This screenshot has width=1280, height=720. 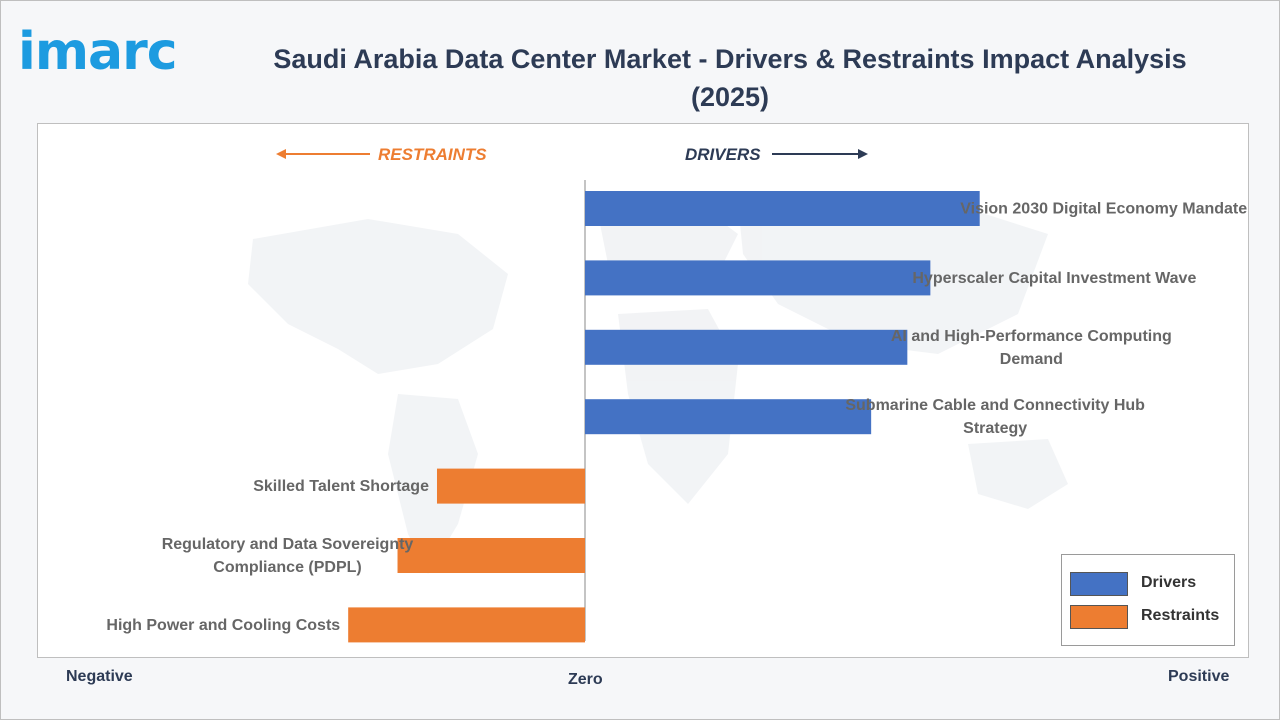 What do you see at coordinates (281, 154) in the screenshot?
I see `restraints-arrow-icon` at bounding box center [281, 154].